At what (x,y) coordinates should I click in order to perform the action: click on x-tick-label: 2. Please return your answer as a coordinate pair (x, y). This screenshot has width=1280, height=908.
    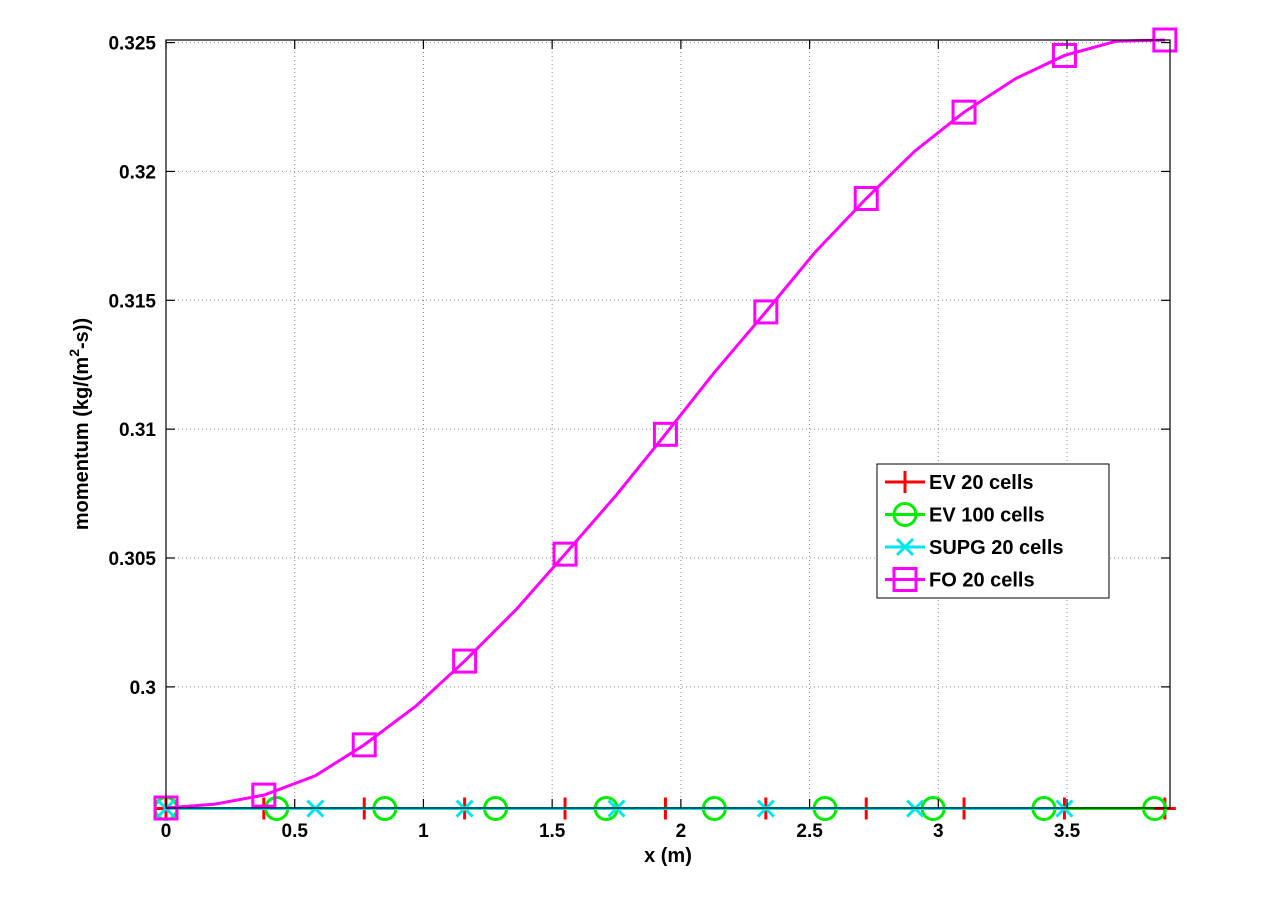
    Looking at the image, I should click on (681, 831).